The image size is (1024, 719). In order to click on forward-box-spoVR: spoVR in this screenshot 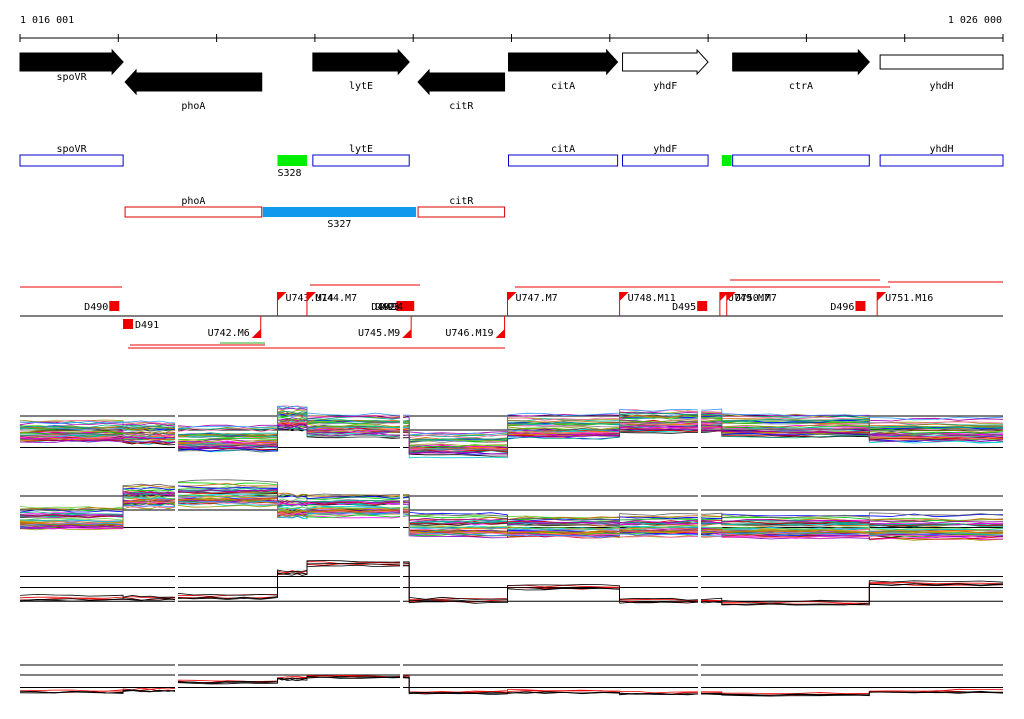, I will do `click(71, 155)`.